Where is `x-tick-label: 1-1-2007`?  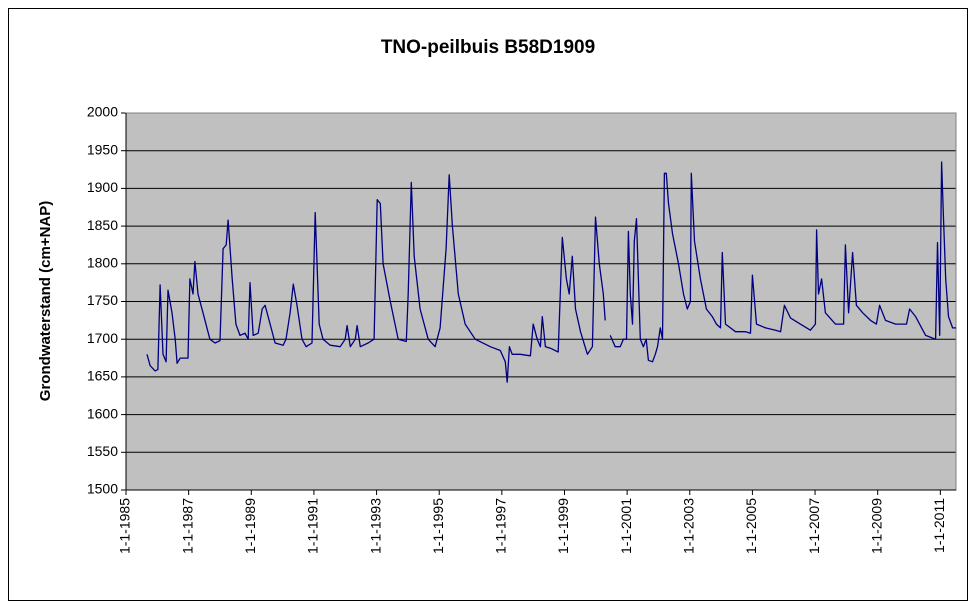
x-tick-label: 1-1-2007 is located at coordinates (814, 526).